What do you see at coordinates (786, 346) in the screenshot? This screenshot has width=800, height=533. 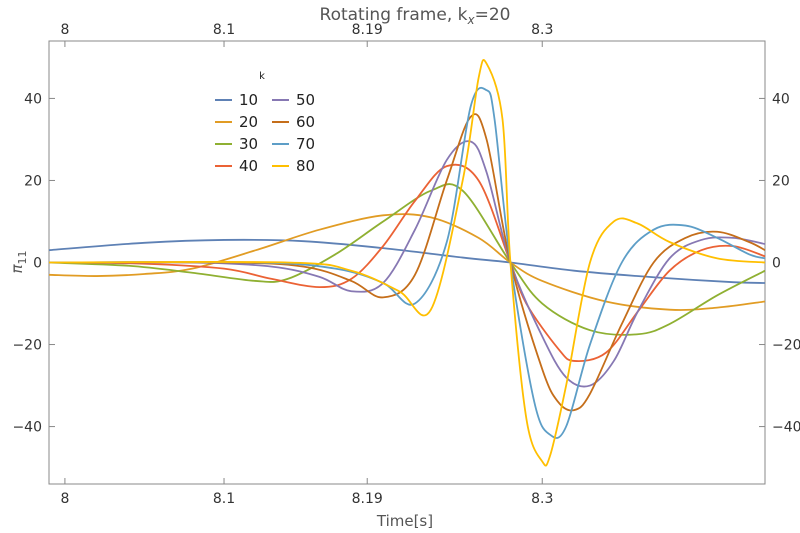 I see `y-tick-label-right: −20` at bounding box center [786, 346].